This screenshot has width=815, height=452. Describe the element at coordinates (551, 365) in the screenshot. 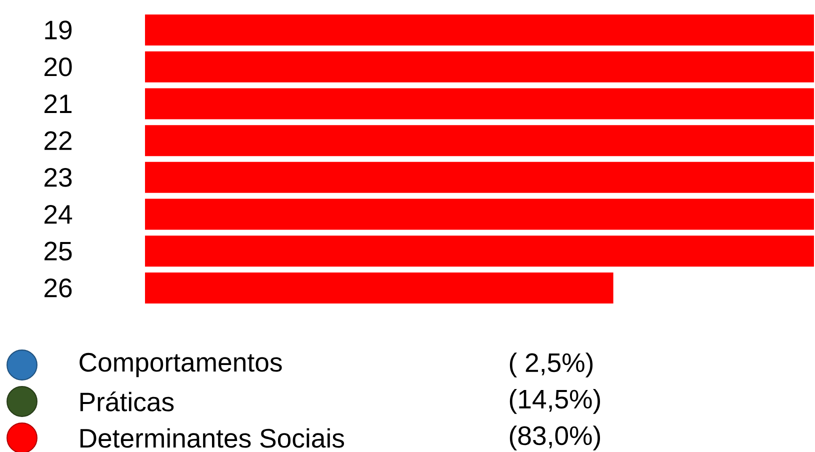

I see `text: ( 2,5%)` at that location.